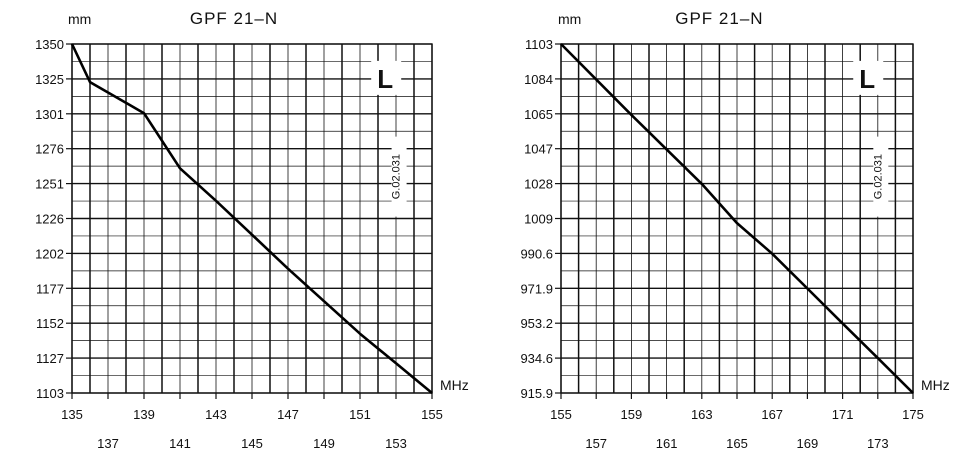 The height and width of the screenshot is (455, 970). I want to click on x-tick-label-upper: 163, so click(702, 414).